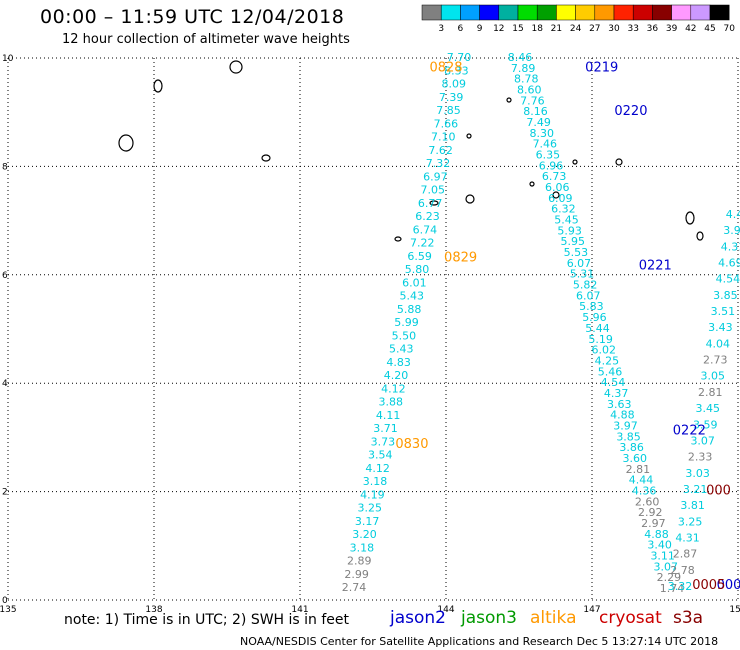  Describe the element at coordinates (656, 534) in the screenshot. I see `wave-height-label: 4.88` at that location.